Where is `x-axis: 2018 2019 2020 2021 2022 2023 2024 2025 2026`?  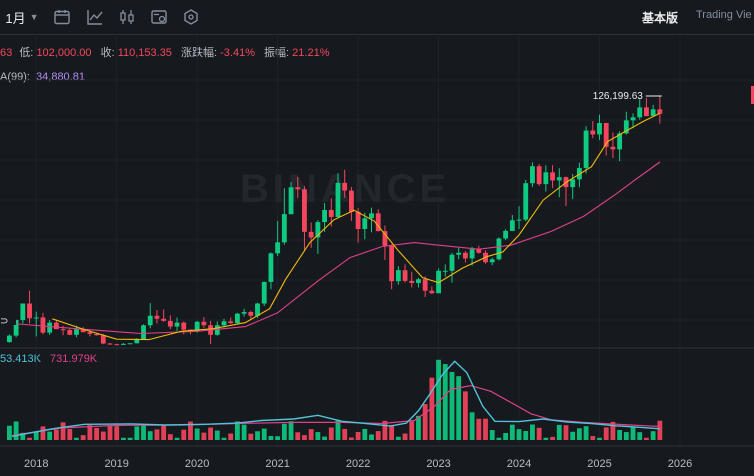 x-axis: 2018 2019 2020 2021 2022 2023 2024 2025 2026 is located at coordinates (358, 464).